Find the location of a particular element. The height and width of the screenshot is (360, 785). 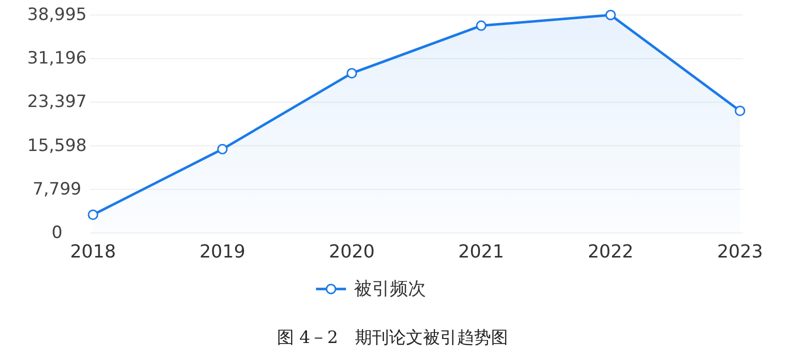

y-tick-label: 7,799 is located at coordinates (57, 189).